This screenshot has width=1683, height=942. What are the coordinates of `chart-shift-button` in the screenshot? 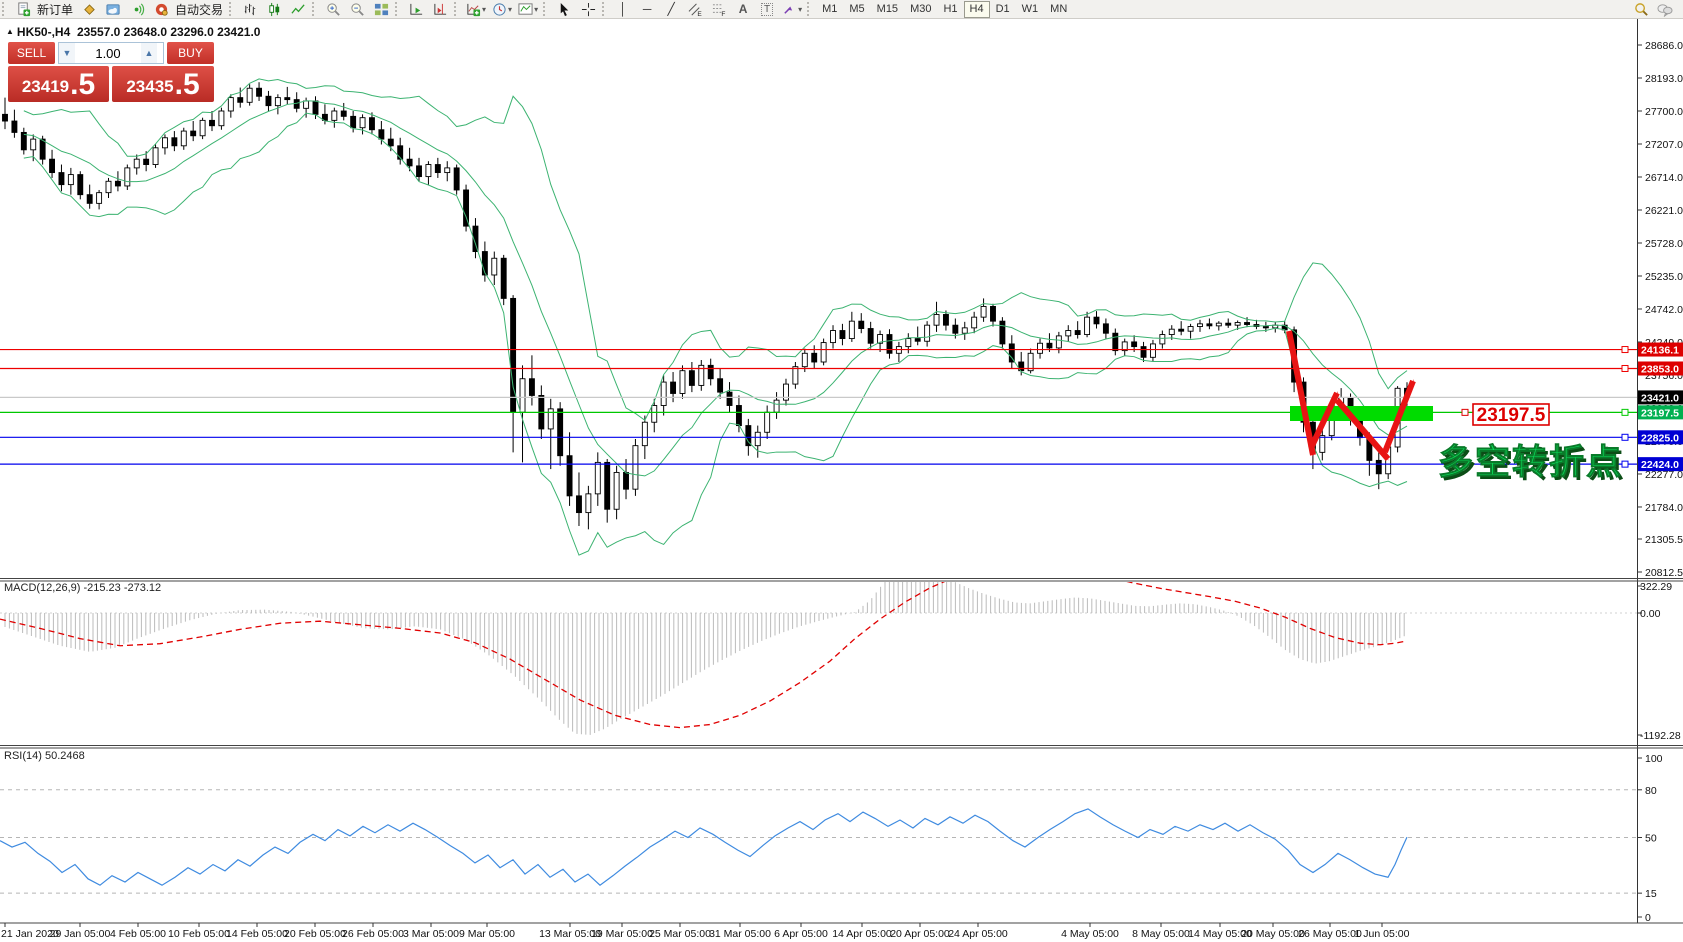 It's located at (440, 9).